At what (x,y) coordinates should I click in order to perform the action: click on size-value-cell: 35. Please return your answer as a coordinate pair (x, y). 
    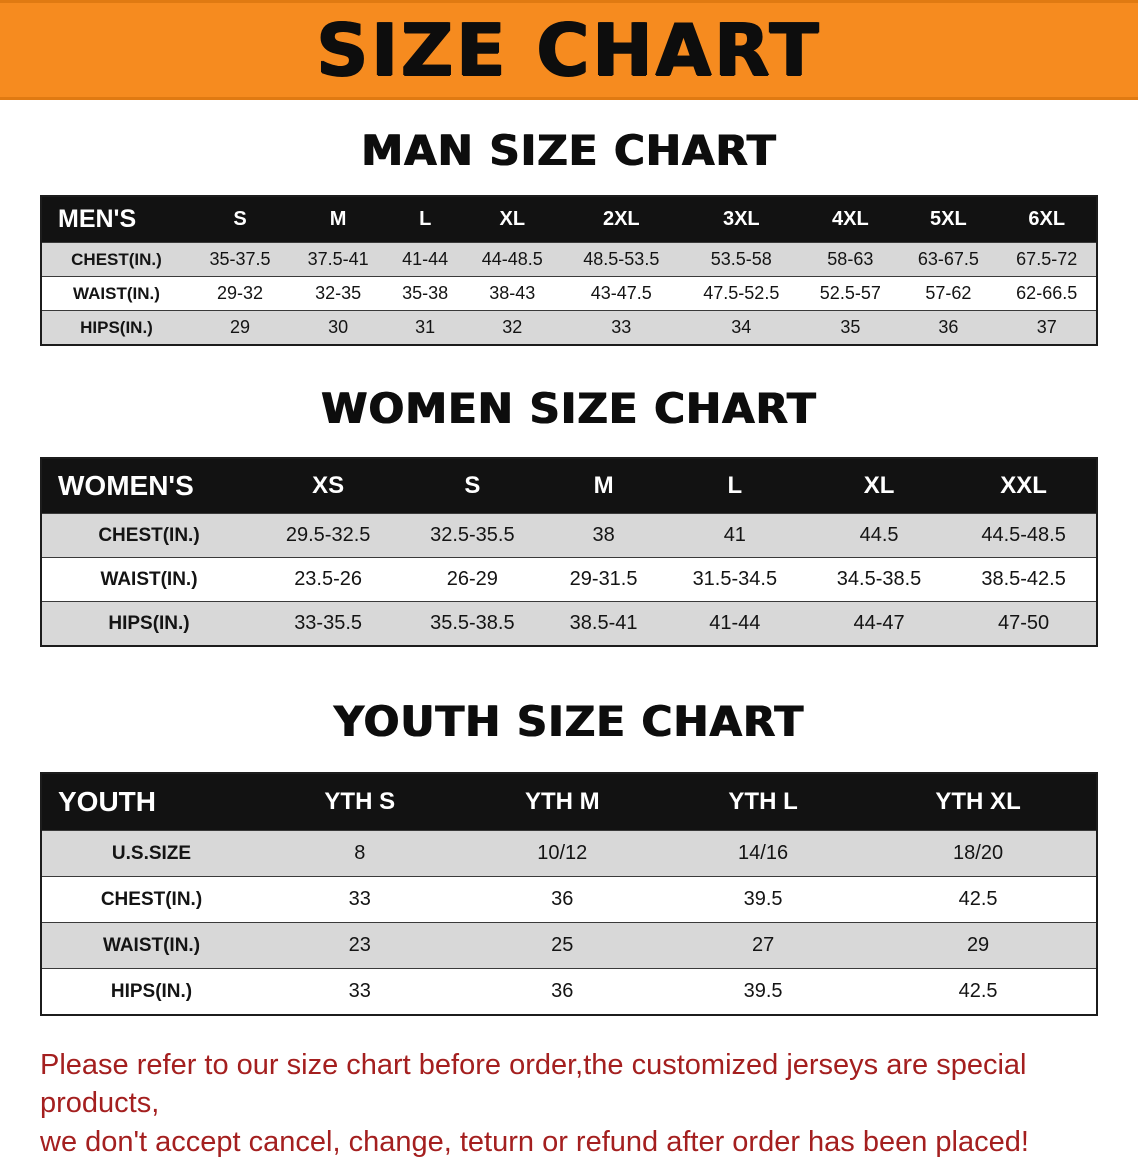
    Looking at the image, I should click on (850, 327).